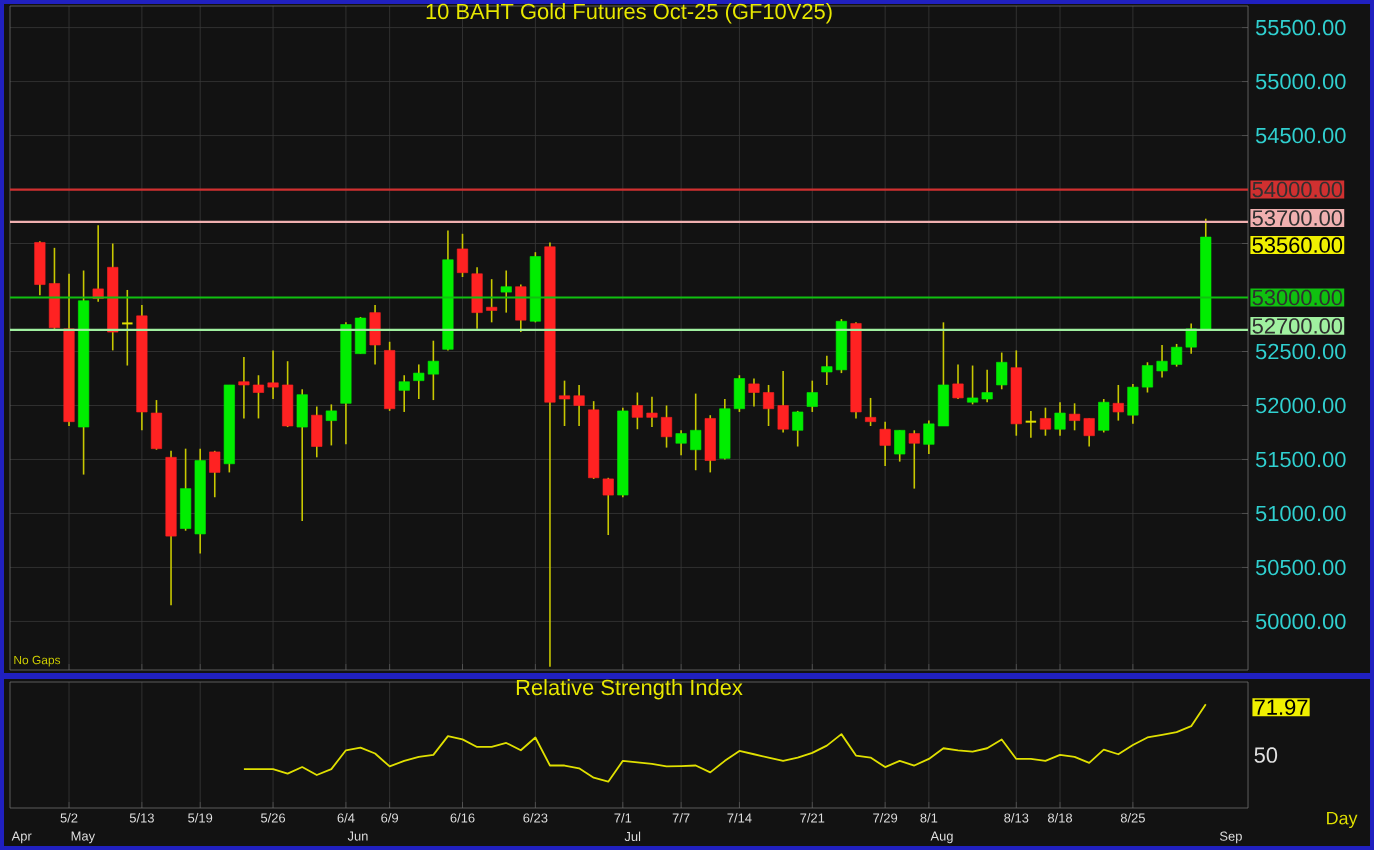 The image size is (1374, 850). What do you see at coordinates (1342, 820) in the screenshot?
I see `text: Day` at bounding box center [1342, 820].